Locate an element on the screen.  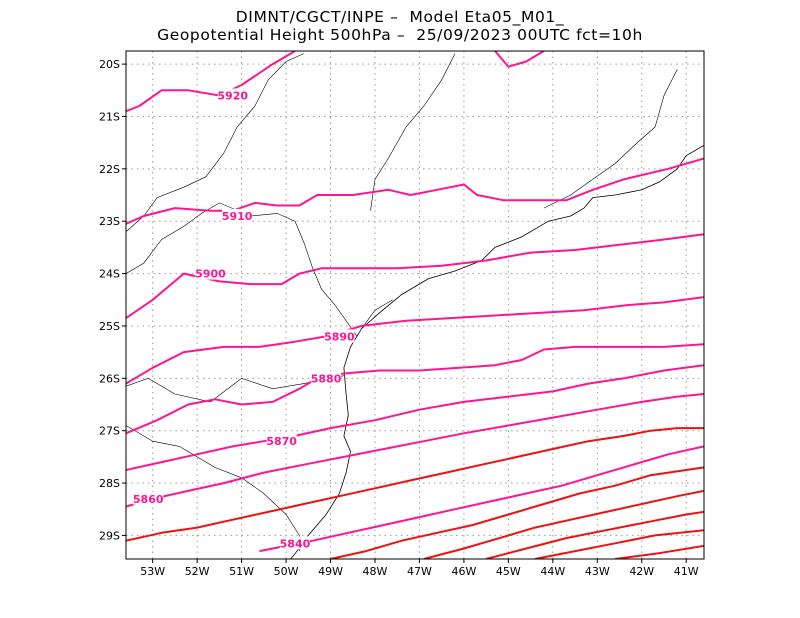
lon-tick-label: 52W is located at coordinates (197, 571).